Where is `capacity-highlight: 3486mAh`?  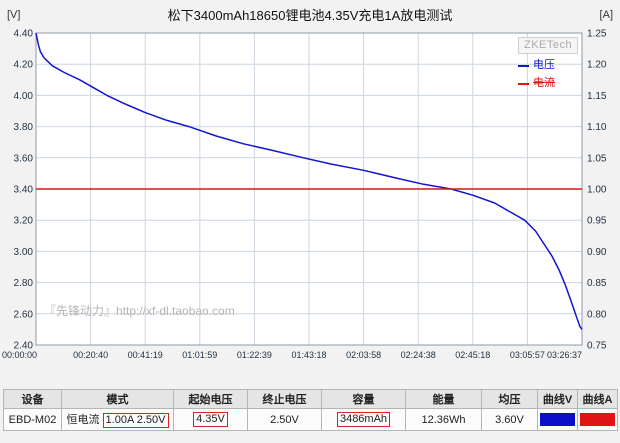
capacity-highlight: 3486mAh is located at coordinates (363, 419).